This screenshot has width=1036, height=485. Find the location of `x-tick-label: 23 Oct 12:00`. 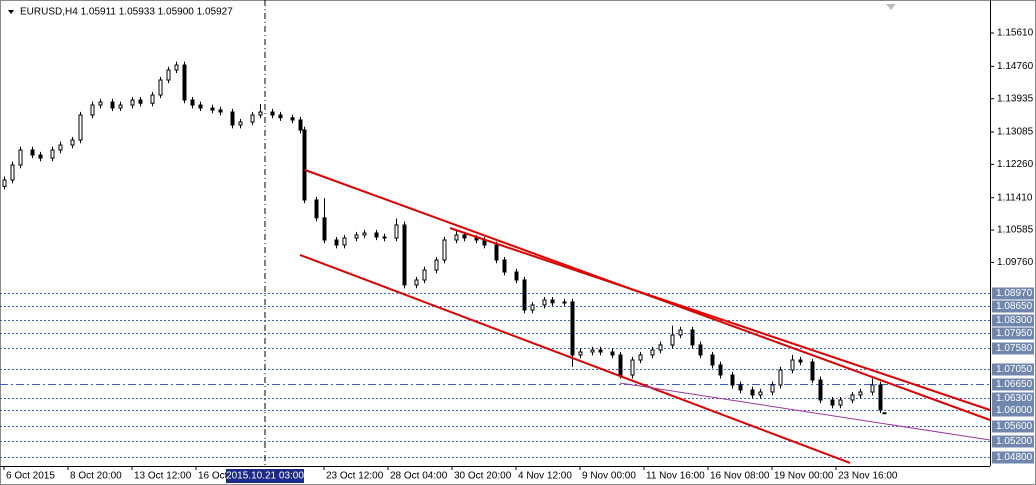

x-tick-label: 23 Oct 12:00 is located at coordinates (355, 476).